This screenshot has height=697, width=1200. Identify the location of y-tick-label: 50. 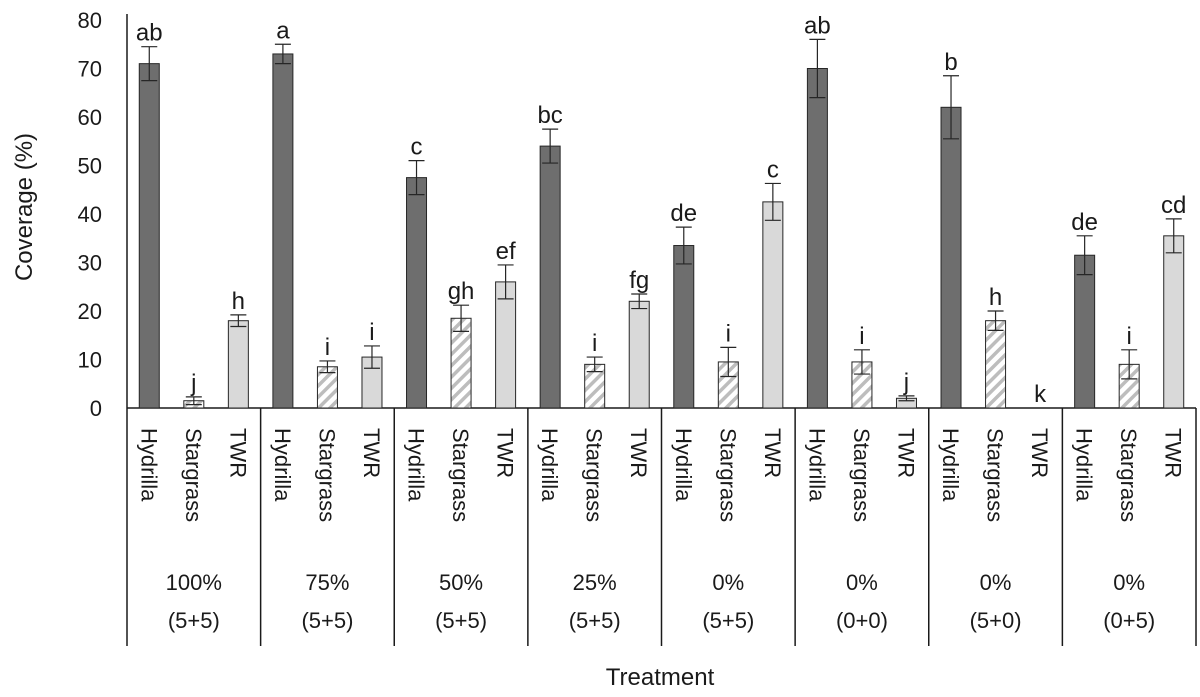
(90, 166).